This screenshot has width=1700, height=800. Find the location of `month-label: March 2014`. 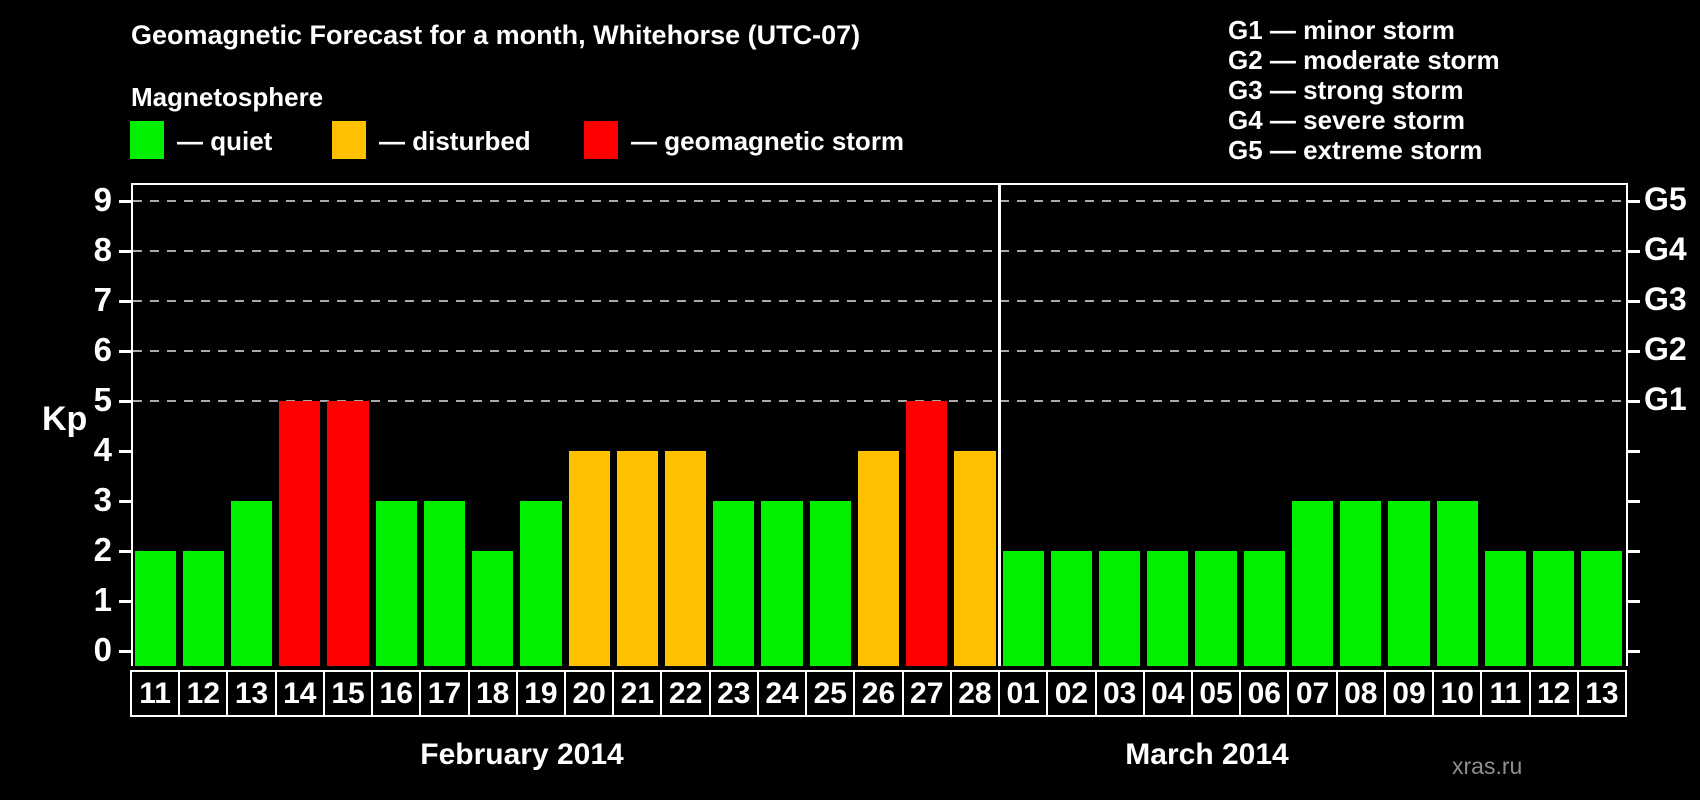

month-label: March 2014 is located at coordinates (1207, 754).